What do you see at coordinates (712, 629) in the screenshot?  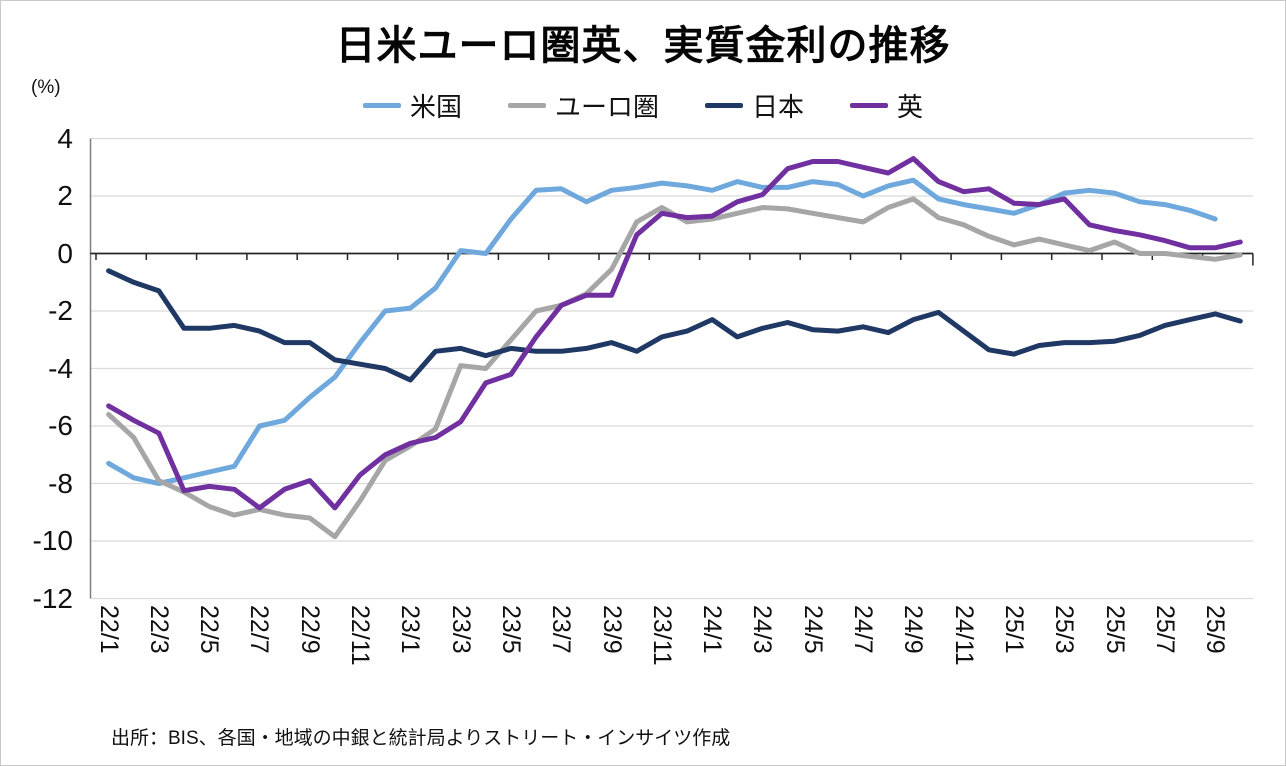 I see `x-tick-label: 24/1` at bounding box center [712, 629].